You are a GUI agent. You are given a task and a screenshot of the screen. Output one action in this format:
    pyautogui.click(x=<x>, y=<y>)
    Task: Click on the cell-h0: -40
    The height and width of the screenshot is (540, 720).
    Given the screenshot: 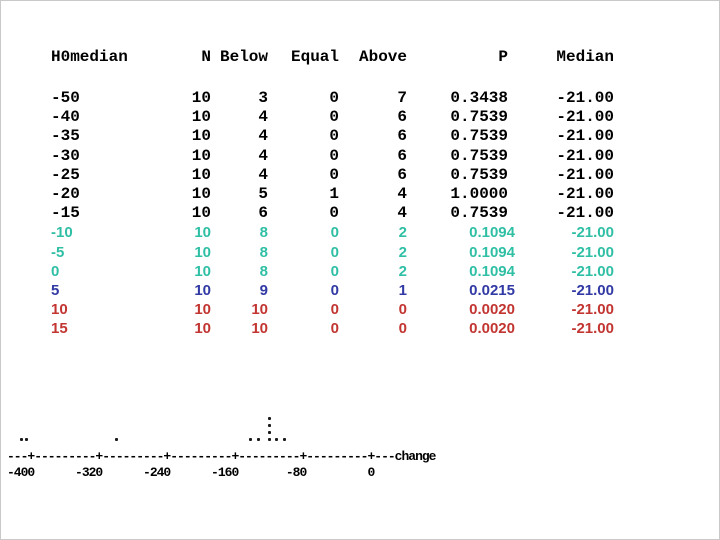 What is the action you would take?
    pyautogui.click(x=65, y=117)
    